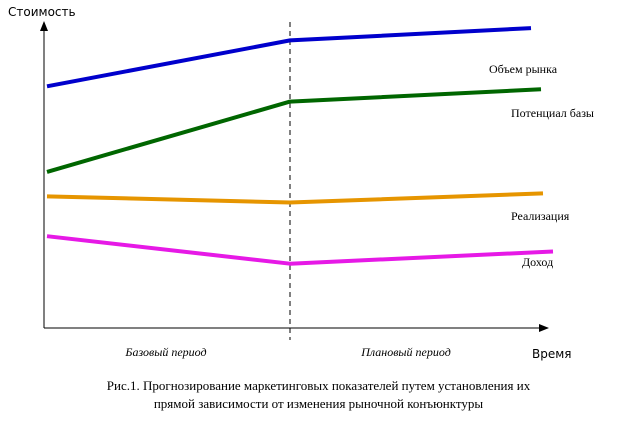 The width and height of the screenshot is (637, 428). What do you see at coordinates (405, 352) in the screenshot?
I see `period-label-plan: Плановый период` at bounding box center [405, 352].